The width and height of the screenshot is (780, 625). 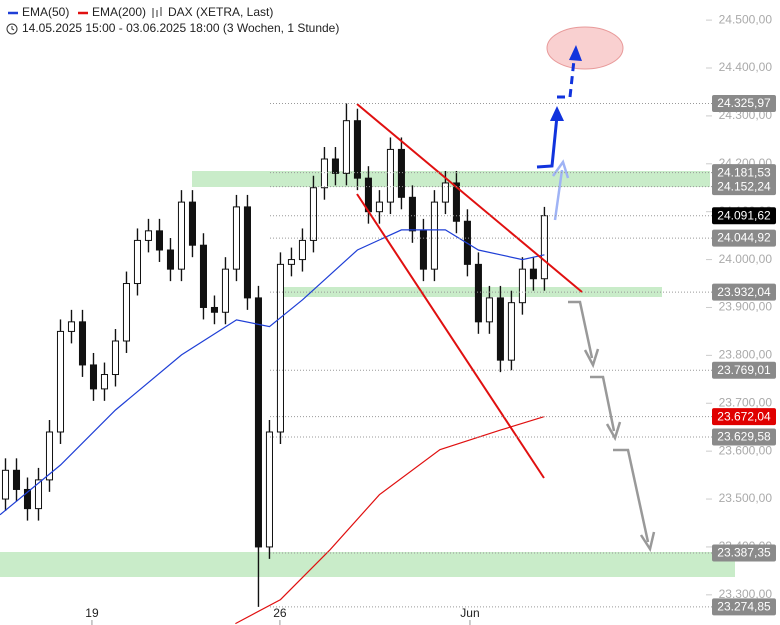 I want to click on header-bg, so click(x=180, y=19).